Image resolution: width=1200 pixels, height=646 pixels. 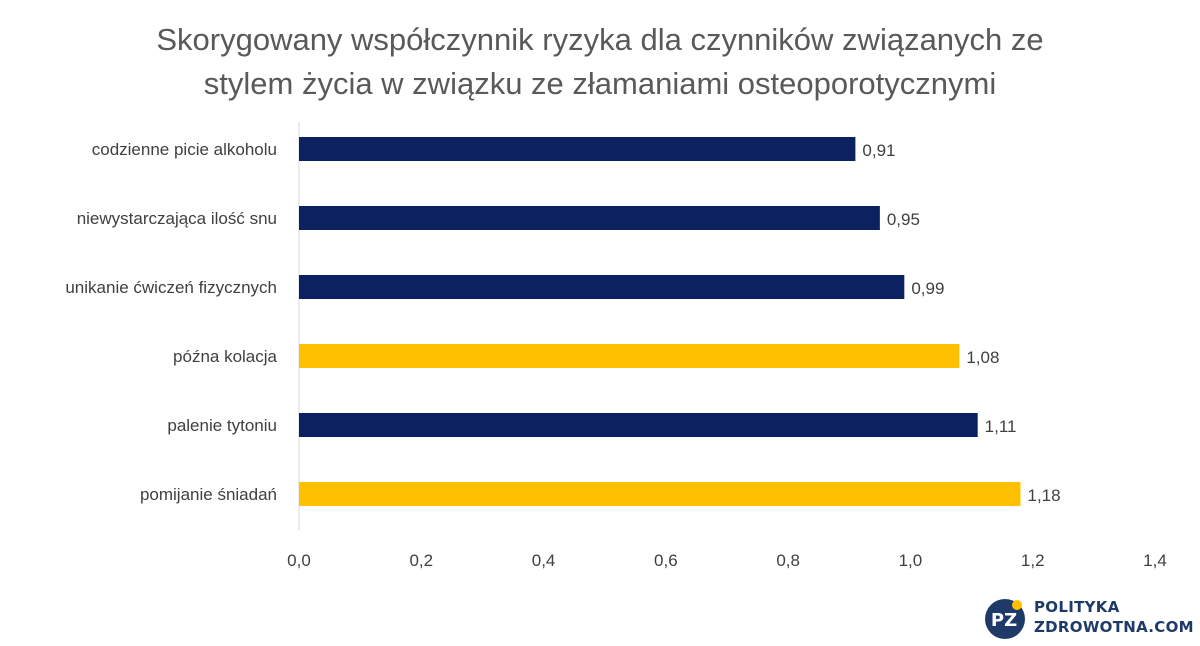 I want to click on logo-line-2: ZDROWOTNA.COM, so click(x=1114, y=627).